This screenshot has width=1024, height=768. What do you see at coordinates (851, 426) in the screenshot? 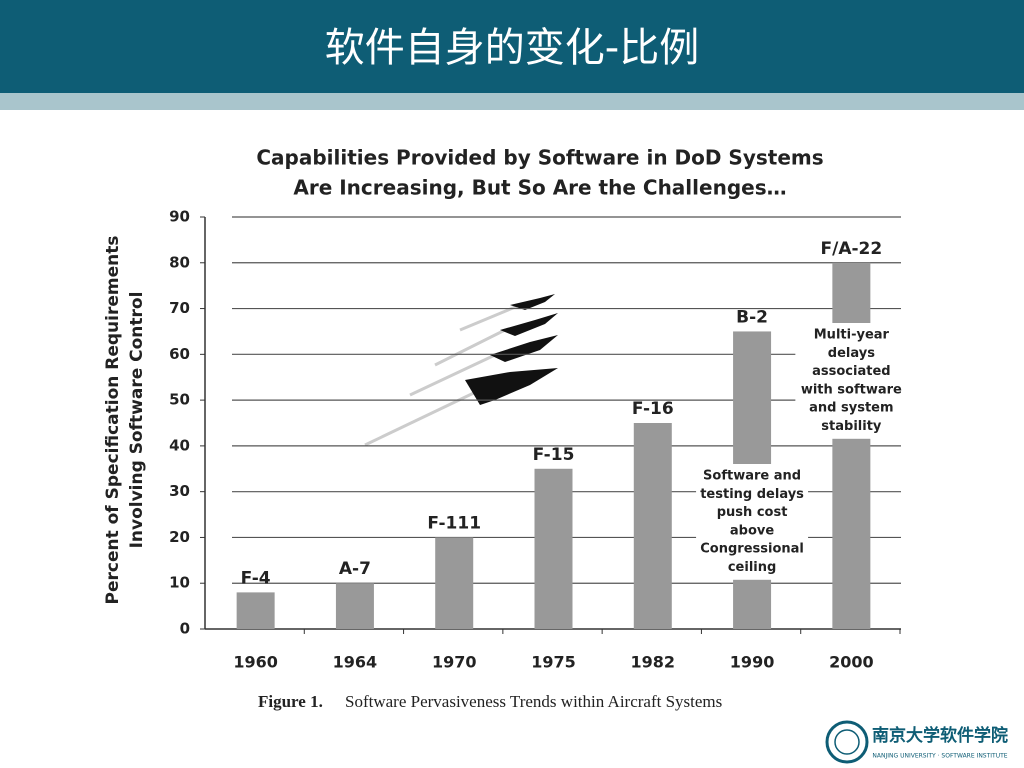
I see `annotation-text: stability` at bounding box center [851, 426].